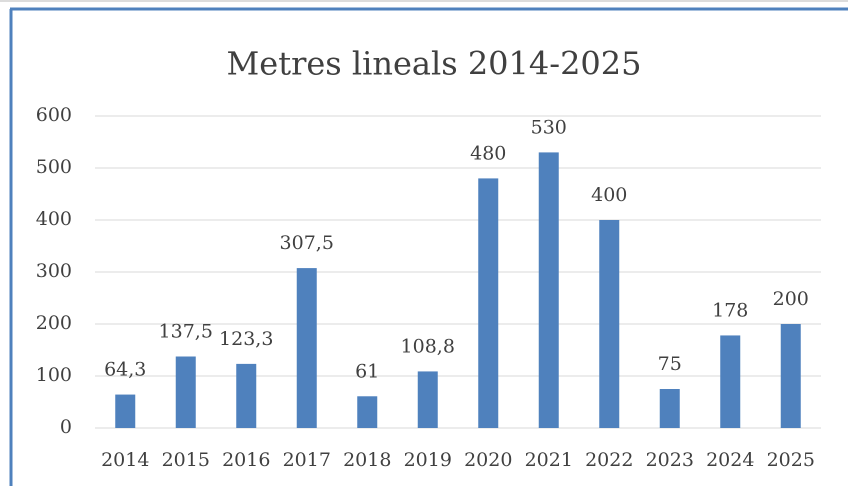 This screenshot has width=848, height=486. What do you see at coordinates (307, 460) in the screenshot?
I see `x-tick-label: 2017` at bounding box center [307, 460].